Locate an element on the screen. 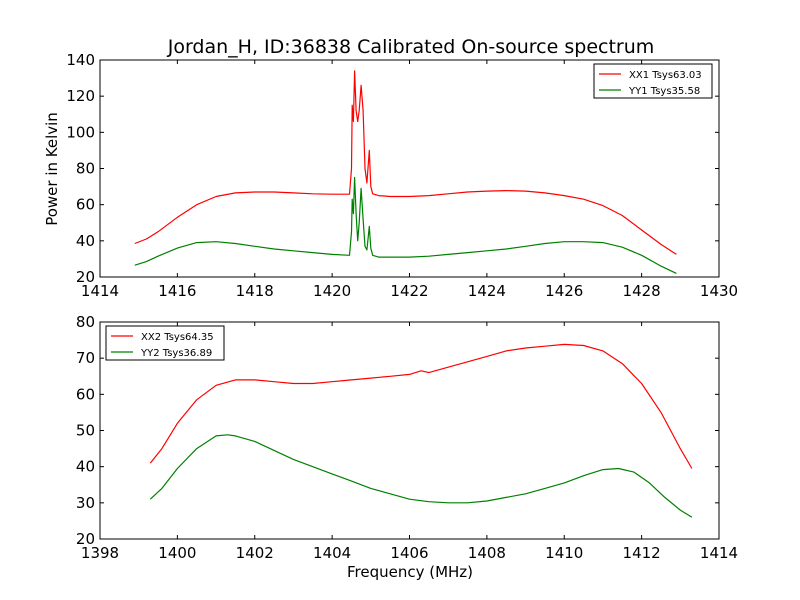  x-tick-label: 1428 is located at coordinates (642, 291).